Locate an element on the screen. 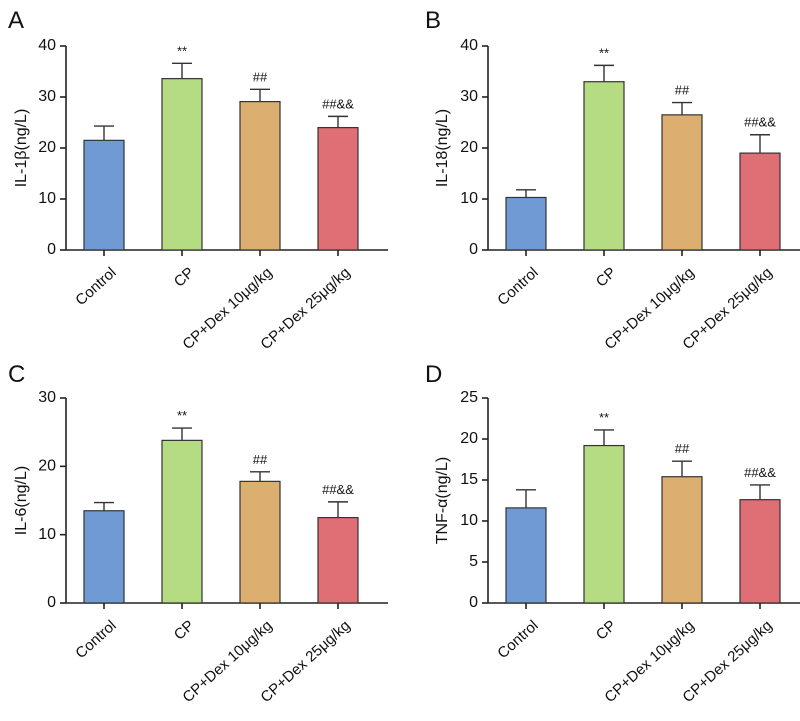 Image resolution: width=800 pixels, height=721 pixels. panel-letter: A is located at coordinates (16, 20).